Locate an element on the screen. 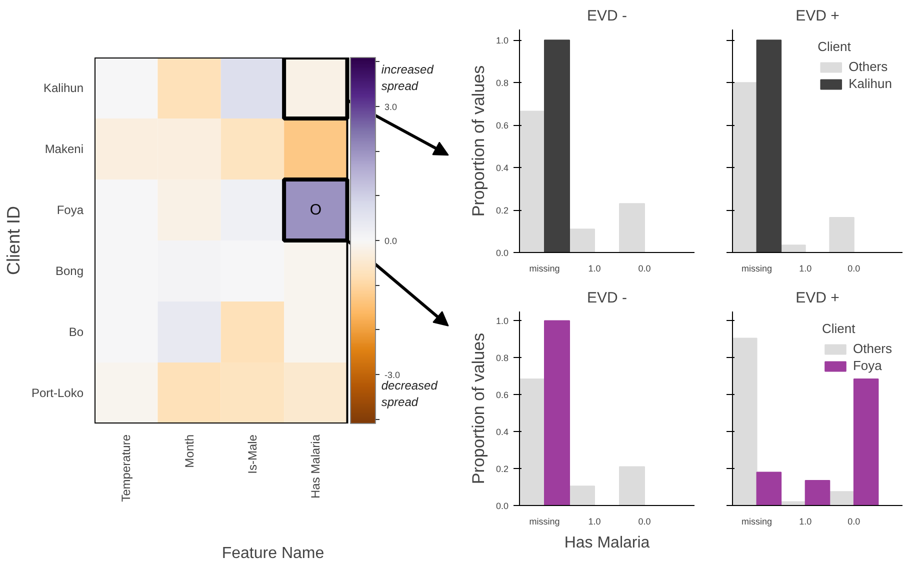 This screenshot has height=565, width=908. y-tick-label: Foya is located at coordinates (70, 210).